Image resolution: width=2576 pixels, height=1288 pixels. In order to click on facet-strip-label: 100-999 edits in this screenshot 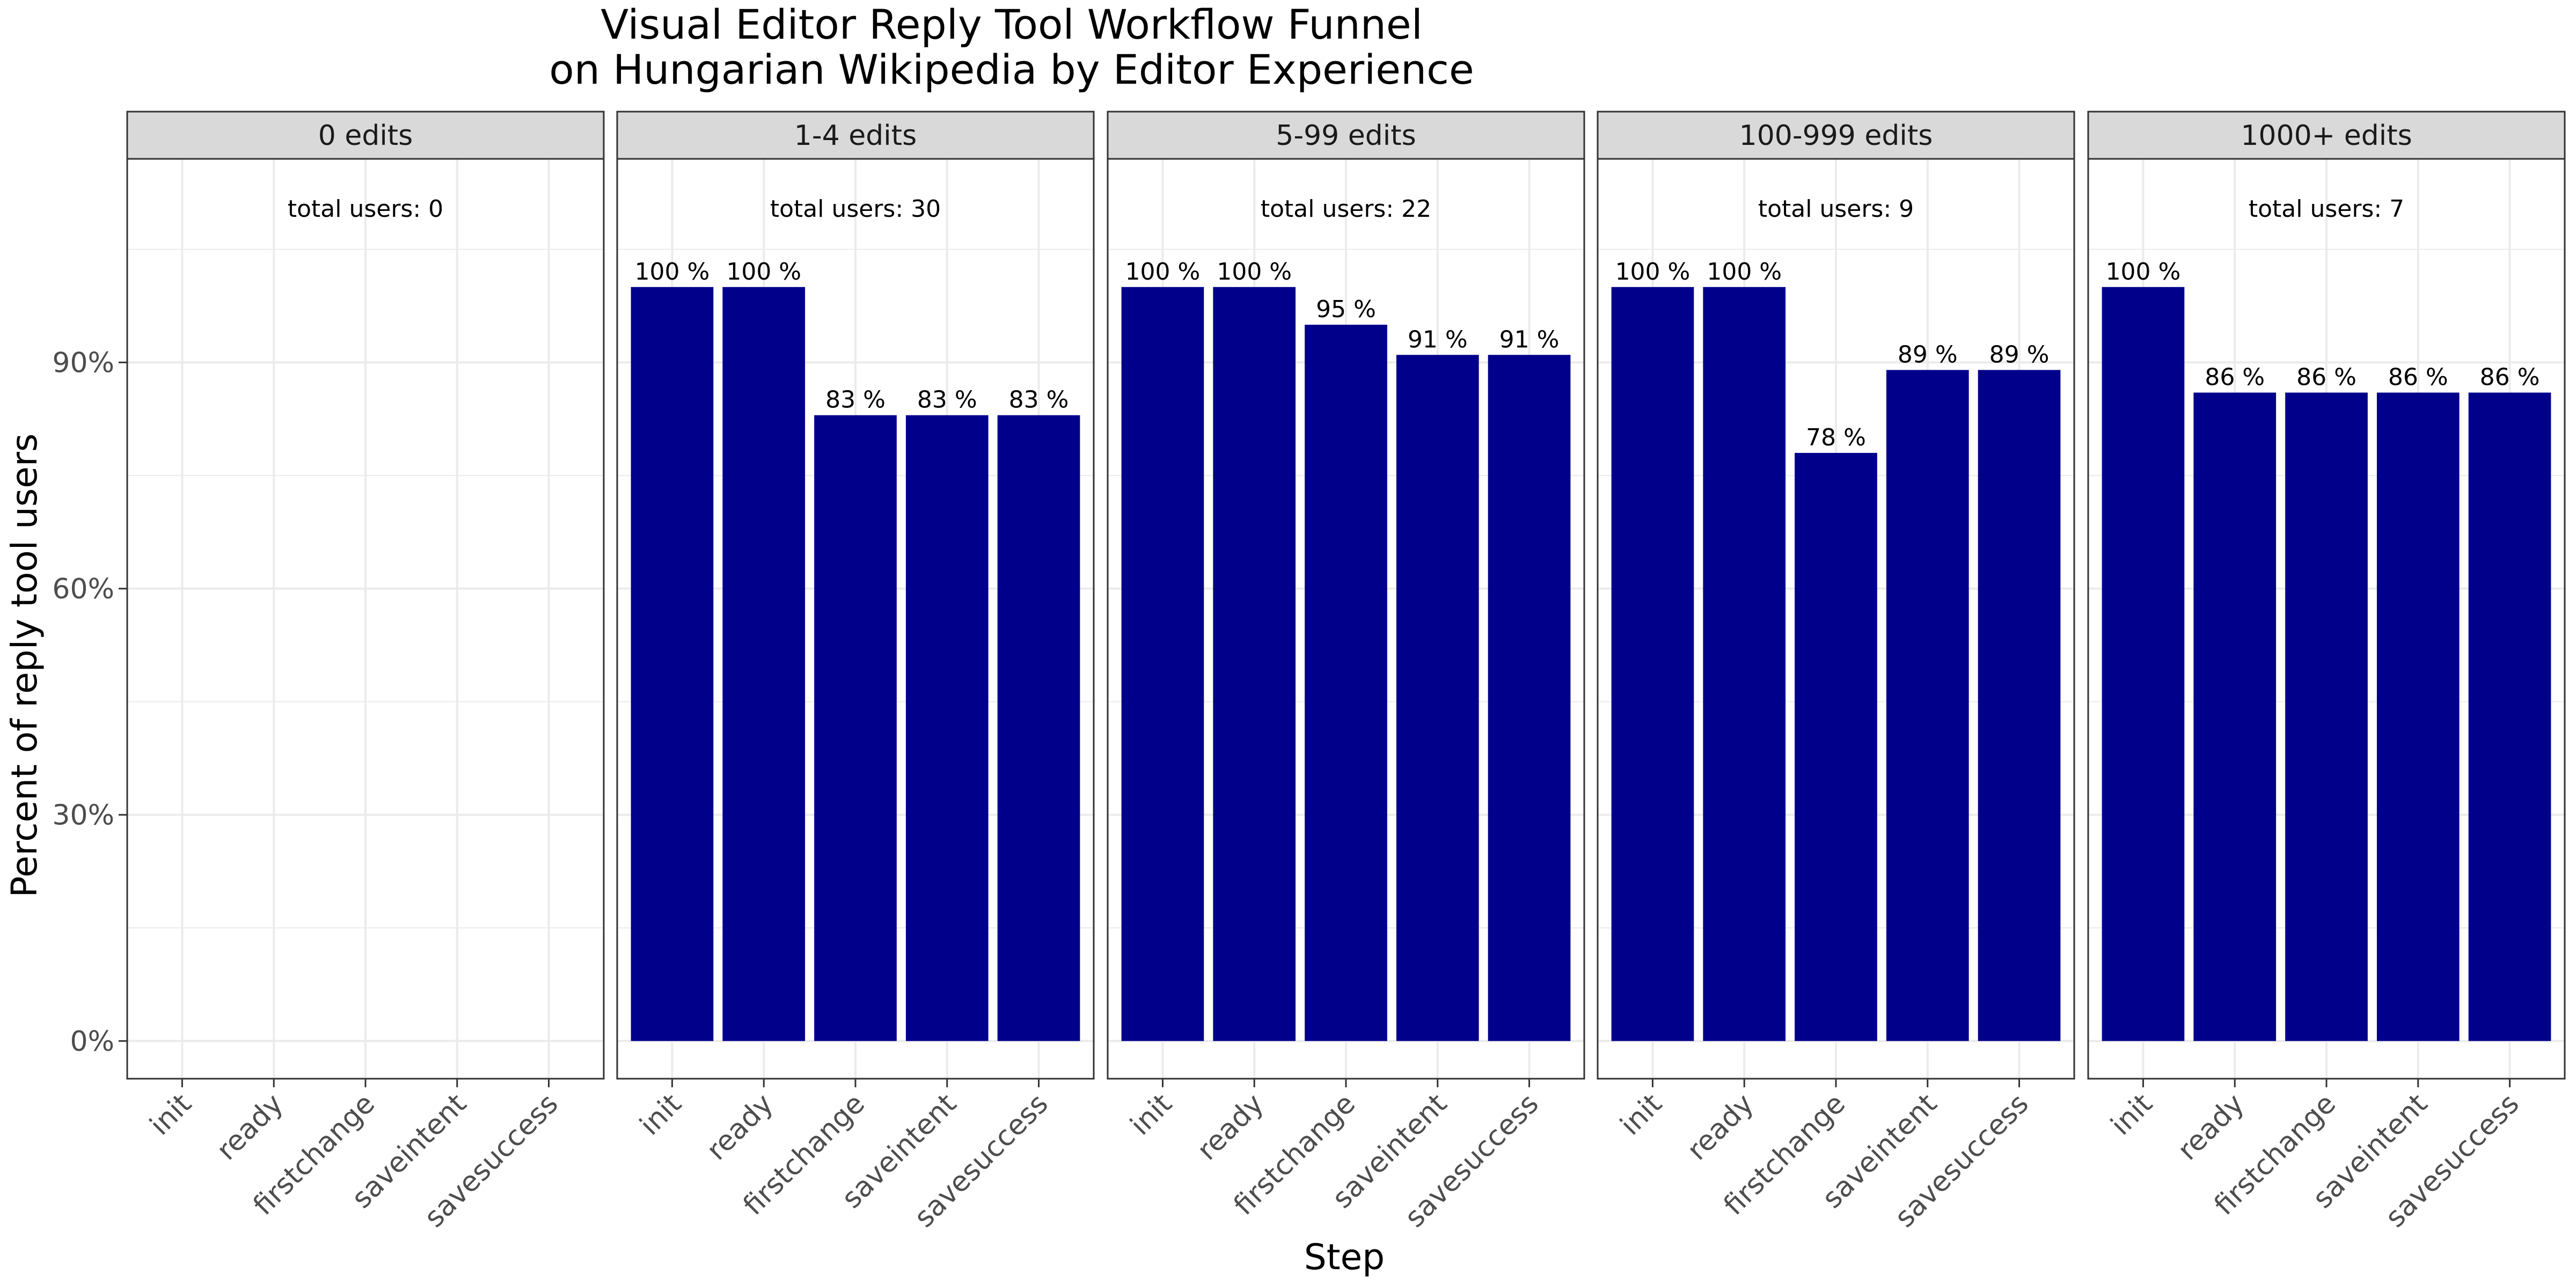, I will do `click(1836, 136)`.